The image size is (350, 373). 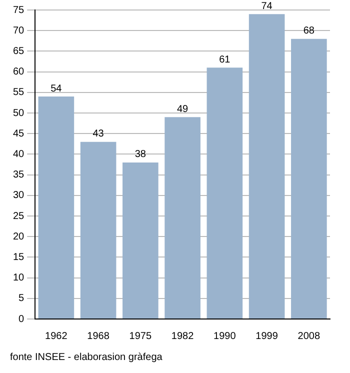 I want to click on y-tick-label: 65, so click(x=19, y=51).